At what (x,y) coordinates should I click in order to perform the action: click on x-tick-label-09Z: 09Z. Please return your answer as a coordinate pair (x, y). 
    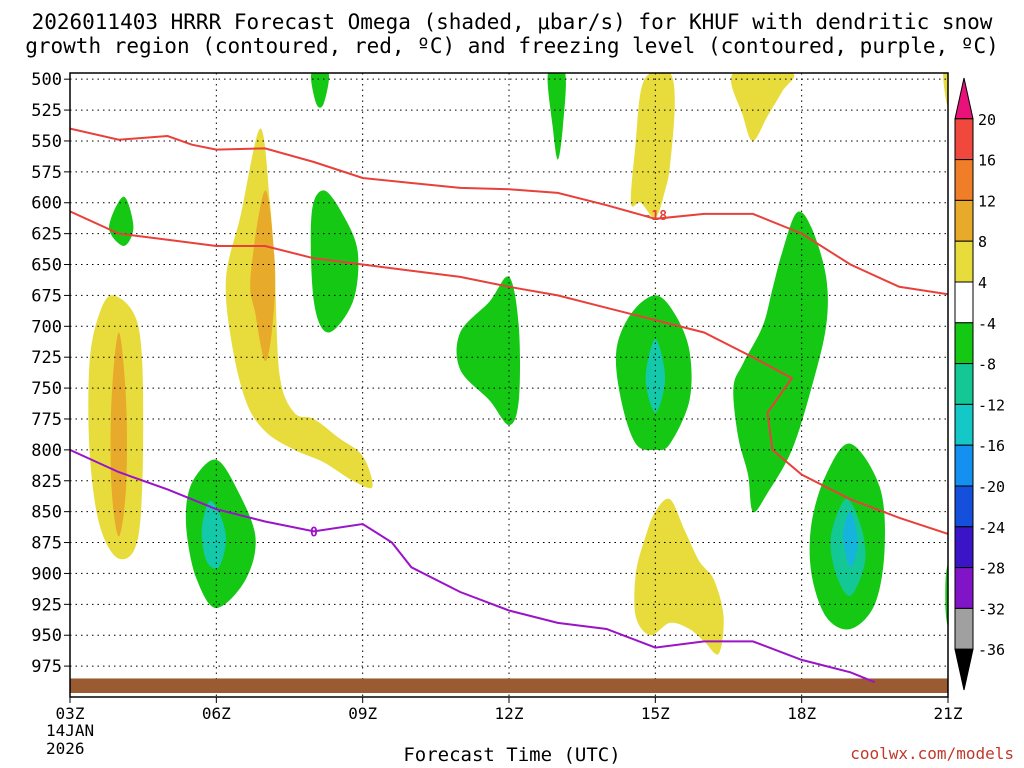
    Looking at the image, I should click on (362, 713).